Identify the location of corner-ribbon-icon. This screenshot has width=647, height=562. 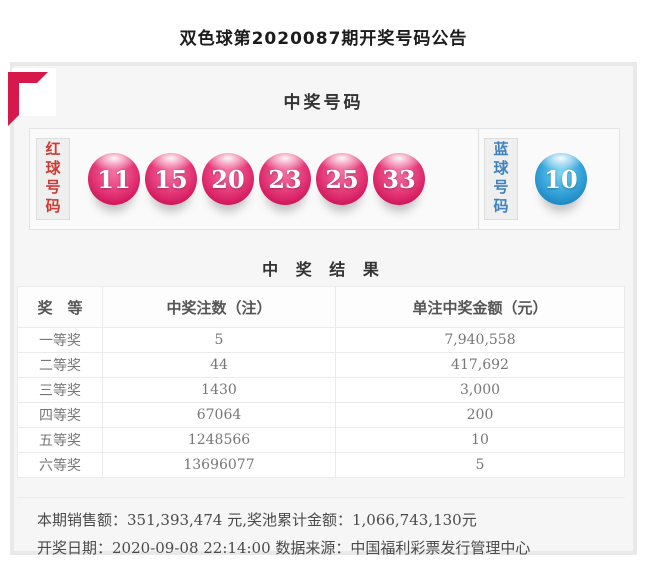
(29, 103).